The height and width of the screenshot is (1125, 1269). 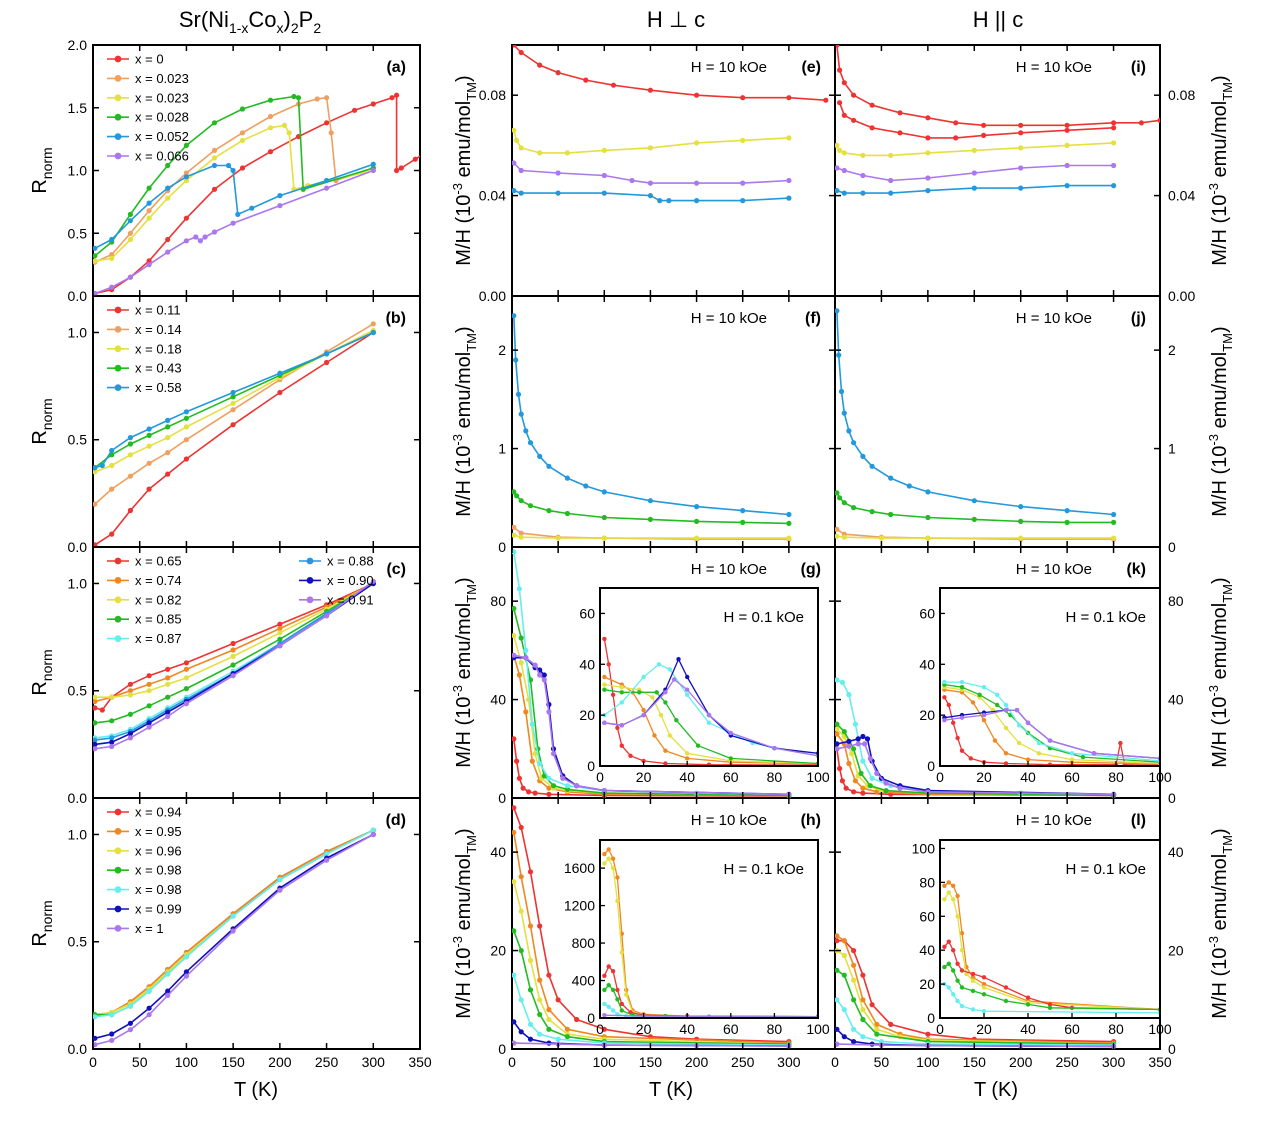 I want to click on field-label-j: H = 10 kOe, so click(x=1054, y=318).